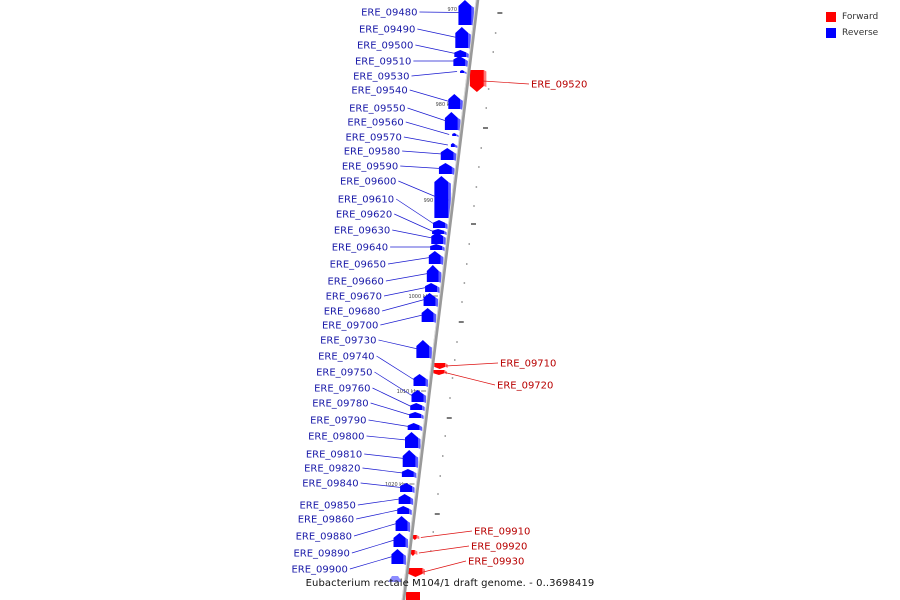 The image size is (900, 600). Describe the element at coordinates (372, 152) in the screenshot. I see `gene-label-ERE_09580: ERE_09580` at that location.